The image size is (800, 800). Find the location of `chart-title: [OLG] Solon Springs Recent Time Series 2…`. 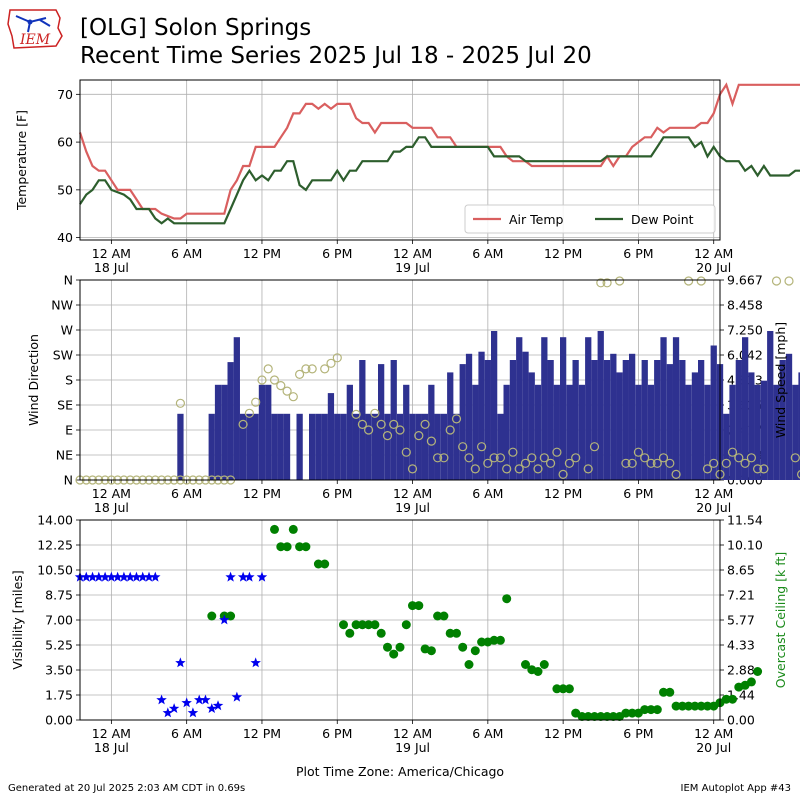

chart-title: [OLG] Solon Springs Recent Time Series 2… is located at coordinates (336, 42).